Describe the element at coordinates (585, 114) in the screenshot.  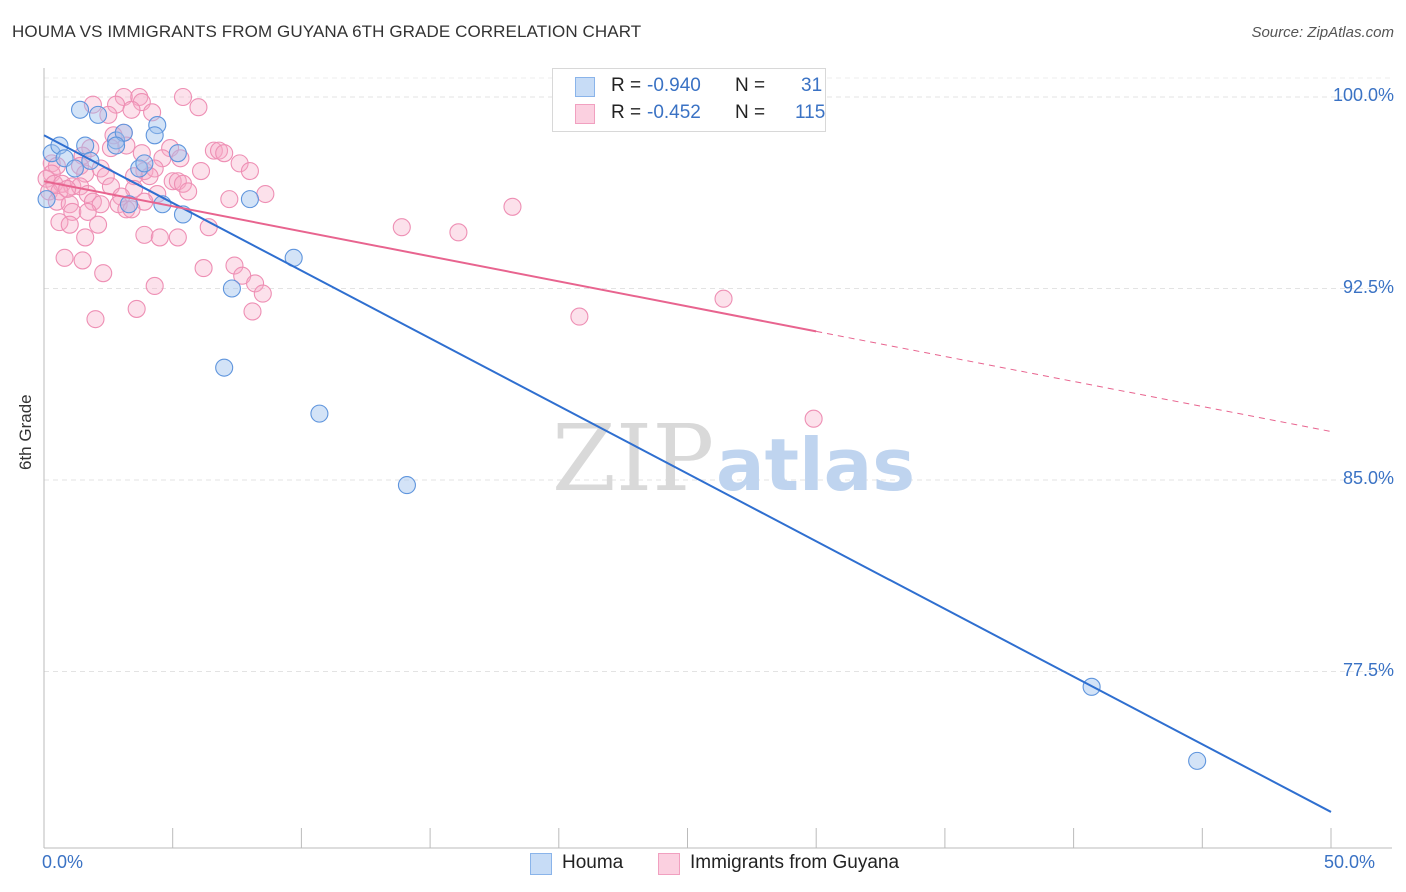
I see `legend-swatch-guyana` at that location.